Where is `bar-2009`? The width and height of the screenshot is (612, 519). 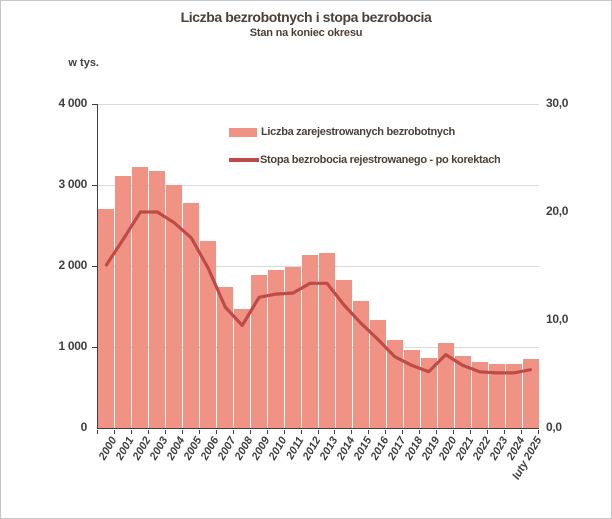 bar-2009 is located at coordinates (259, 351).